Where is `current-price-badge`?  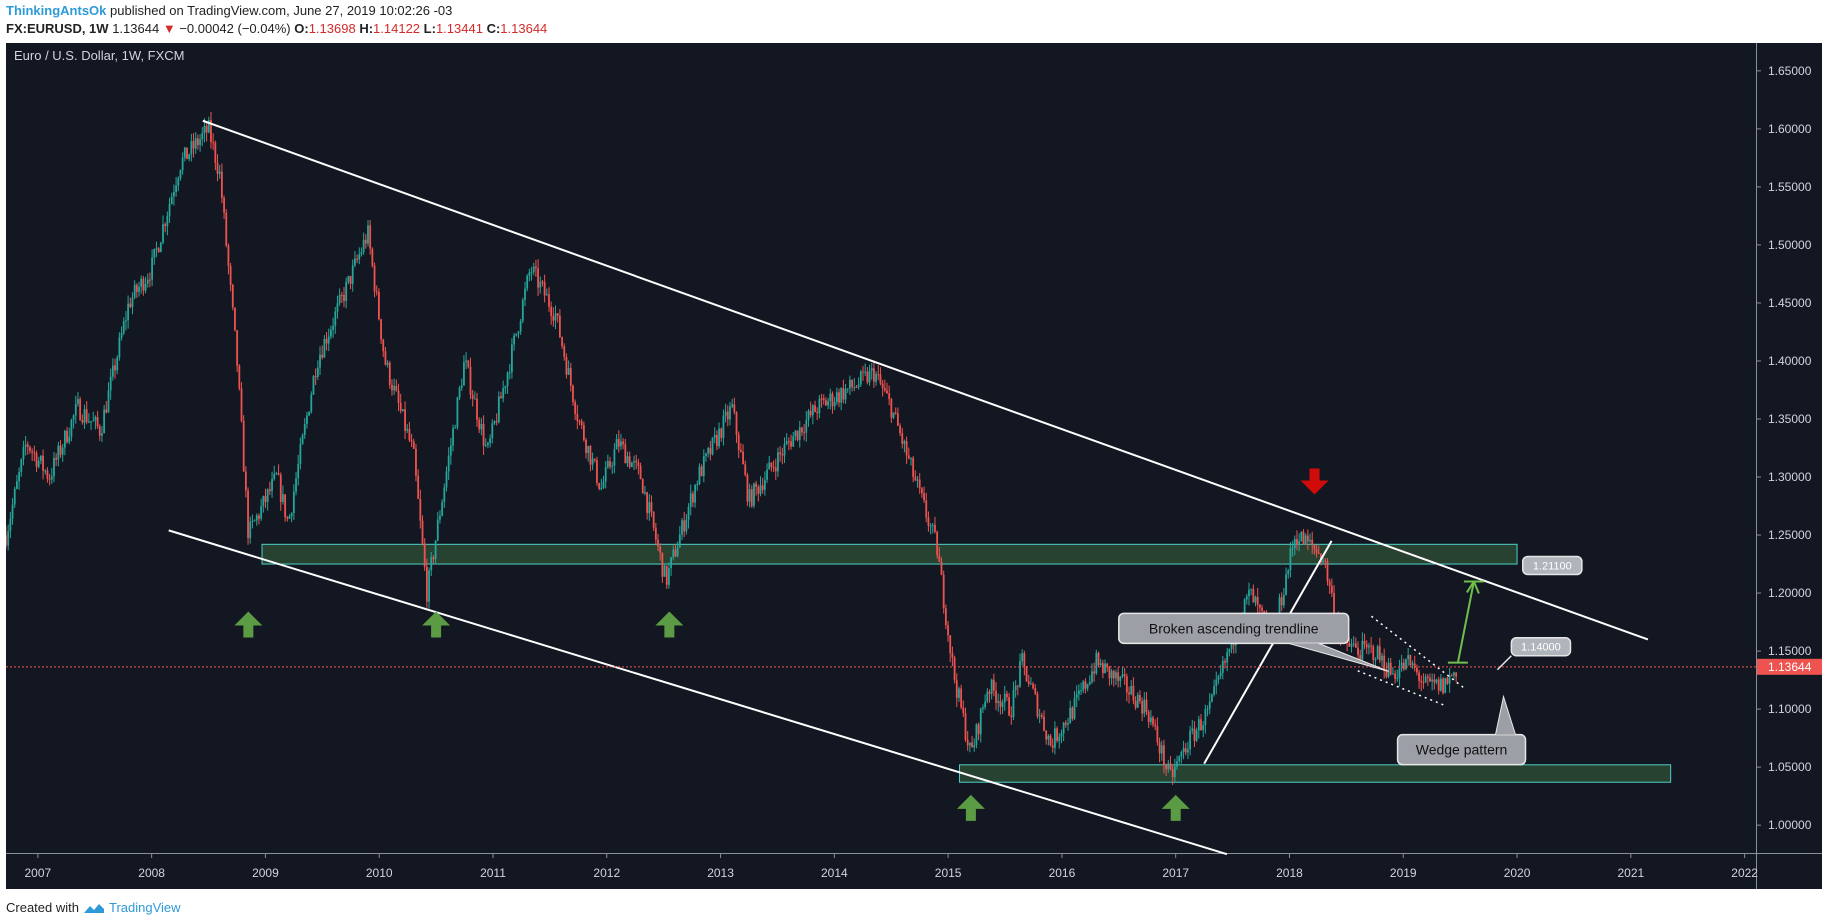 current-price-badge is located at coordinates (1789, 666).